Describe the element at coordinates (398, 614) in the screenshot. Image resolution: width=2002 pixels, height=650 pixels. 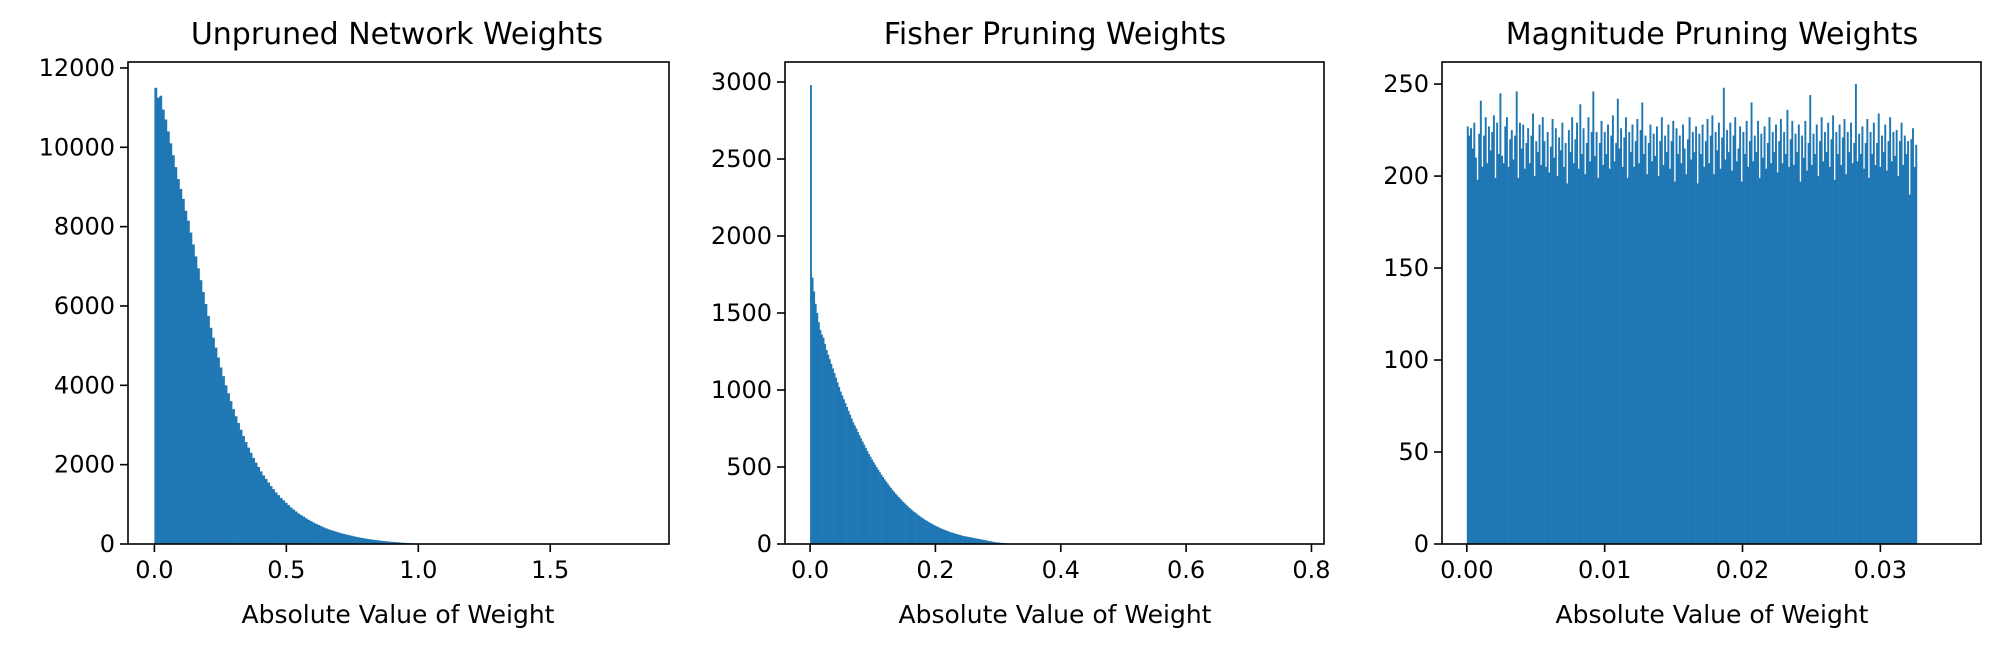
I see `x-axis-label: Absolute Value of Weight` at that location.